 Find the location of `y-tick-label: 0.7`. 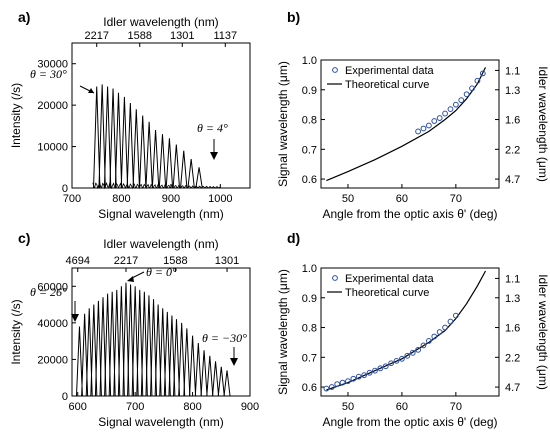

y-tick-label: 0.7 is located at coordinates (309, 150).